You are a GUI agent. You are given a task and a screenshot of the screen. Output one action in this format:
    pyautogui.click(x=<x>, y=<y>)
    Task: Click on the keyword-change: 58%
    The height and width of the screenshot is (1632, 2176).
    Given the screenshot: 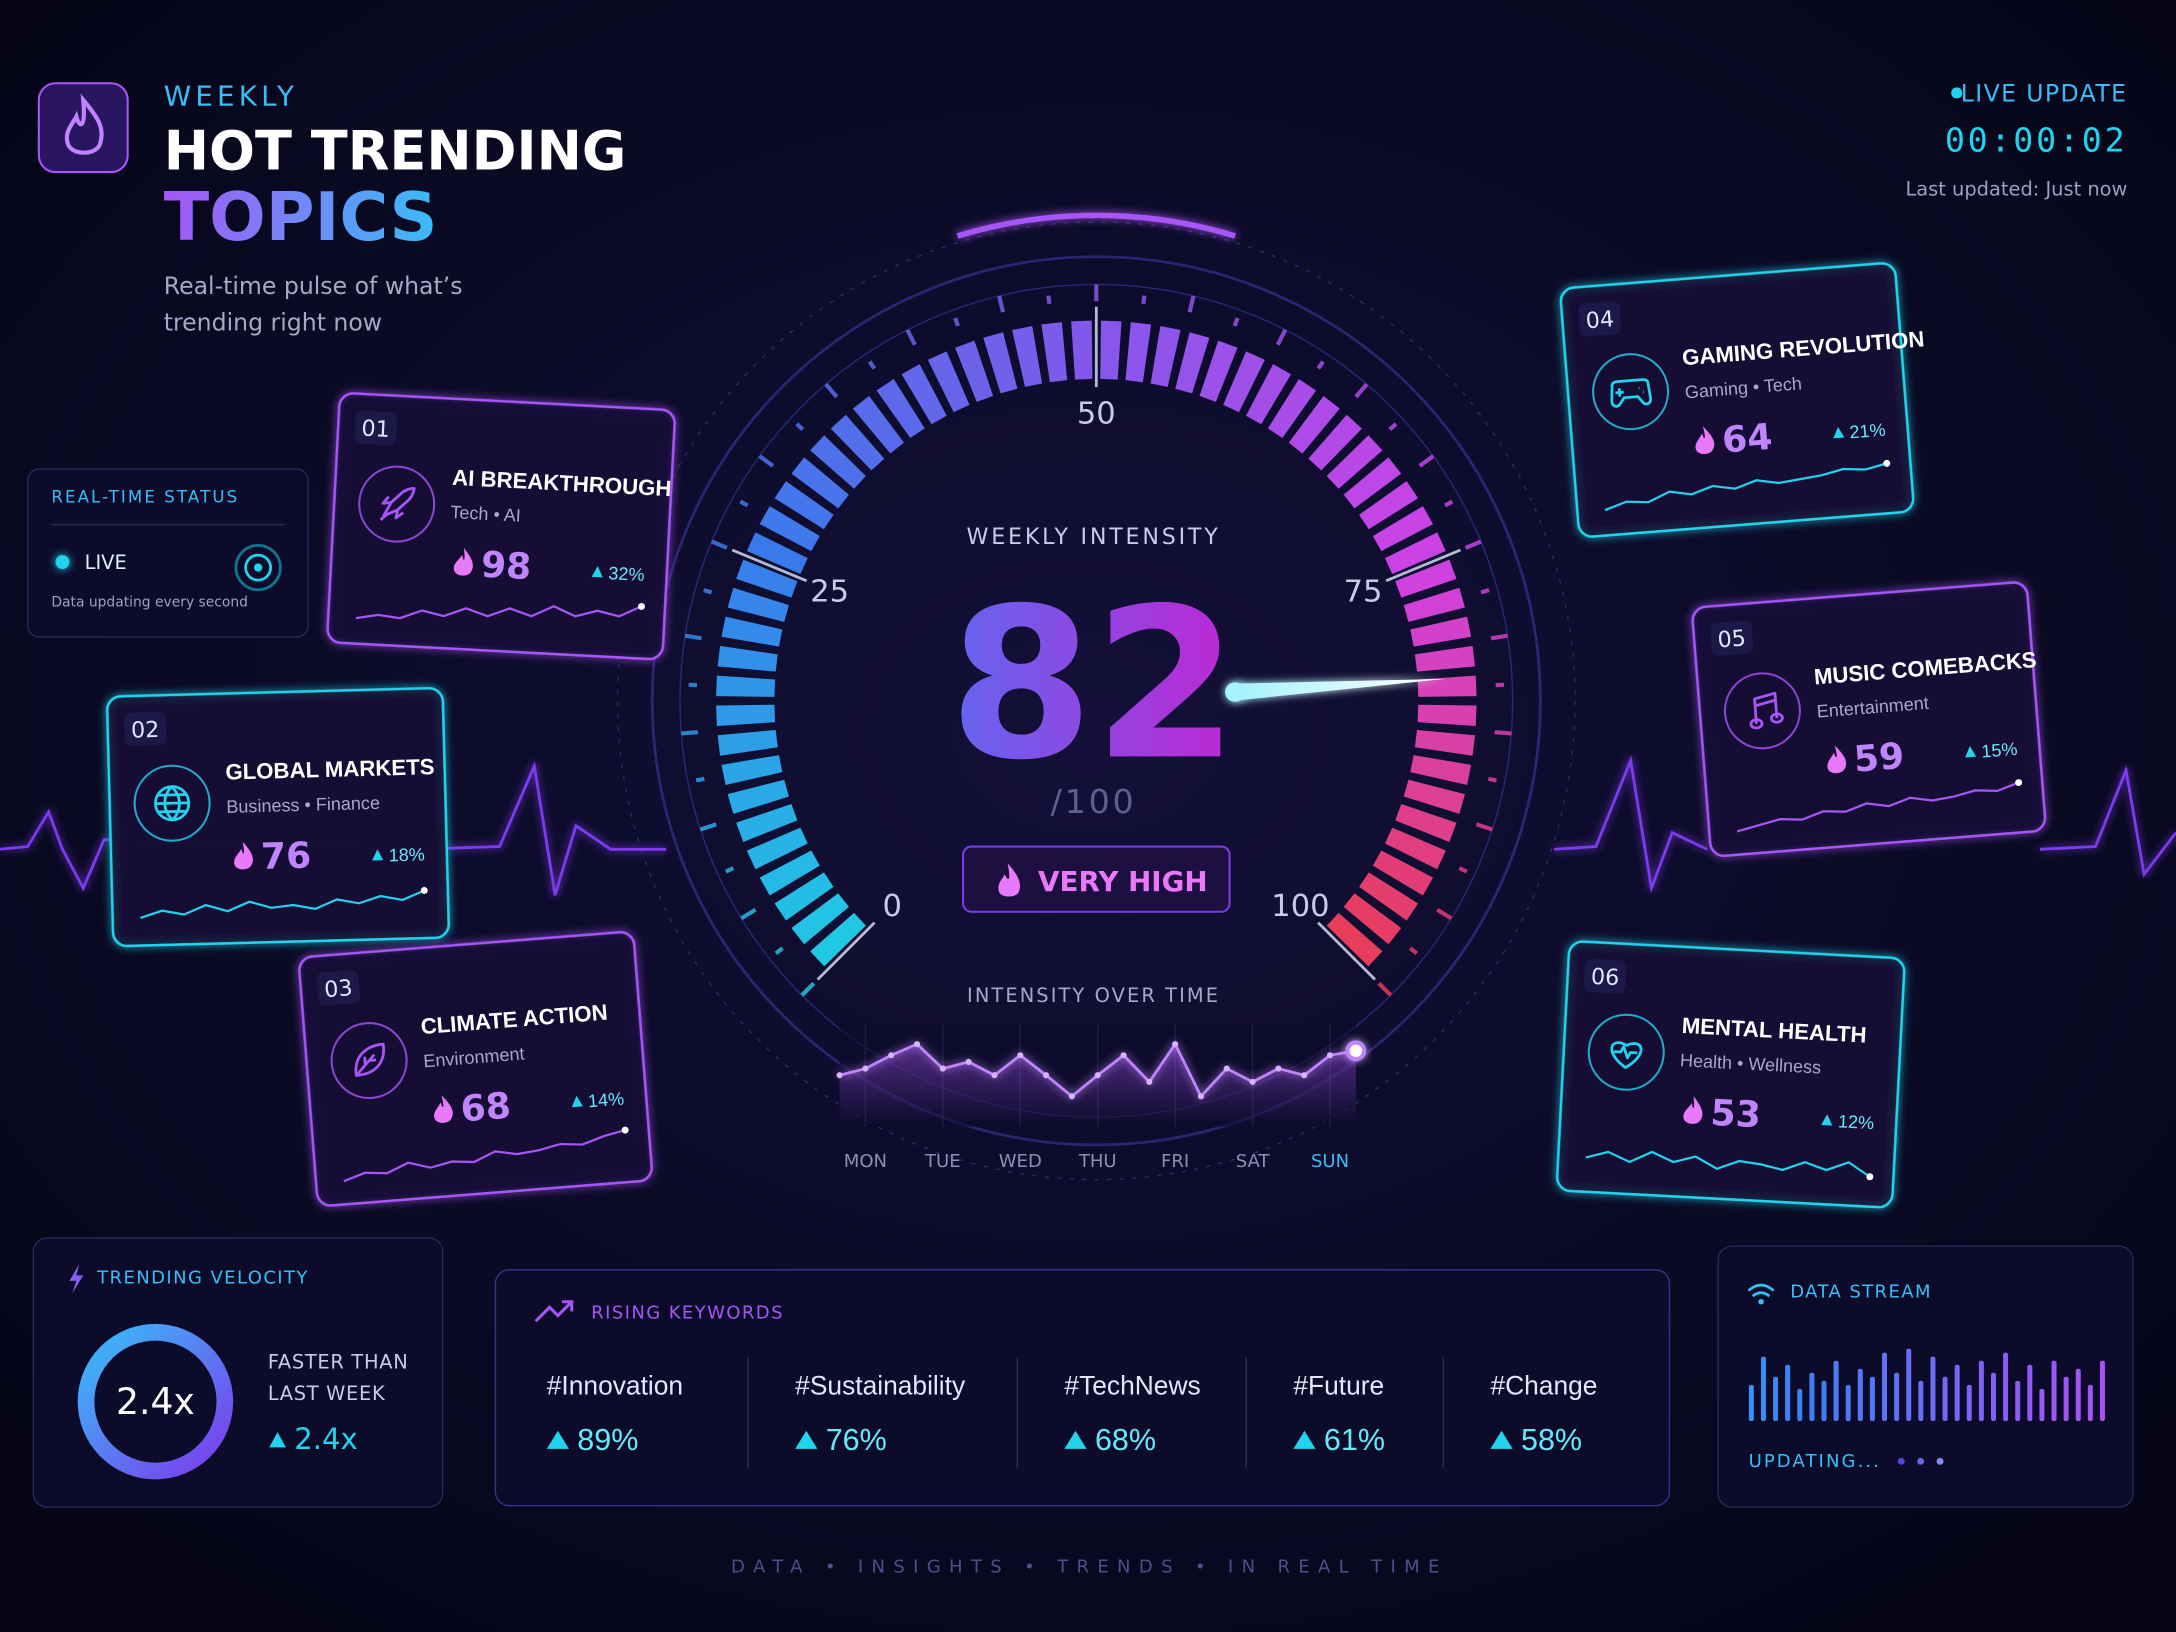 What is the action you would take?
    pyautogui.click(x=1551, y=1440)
    